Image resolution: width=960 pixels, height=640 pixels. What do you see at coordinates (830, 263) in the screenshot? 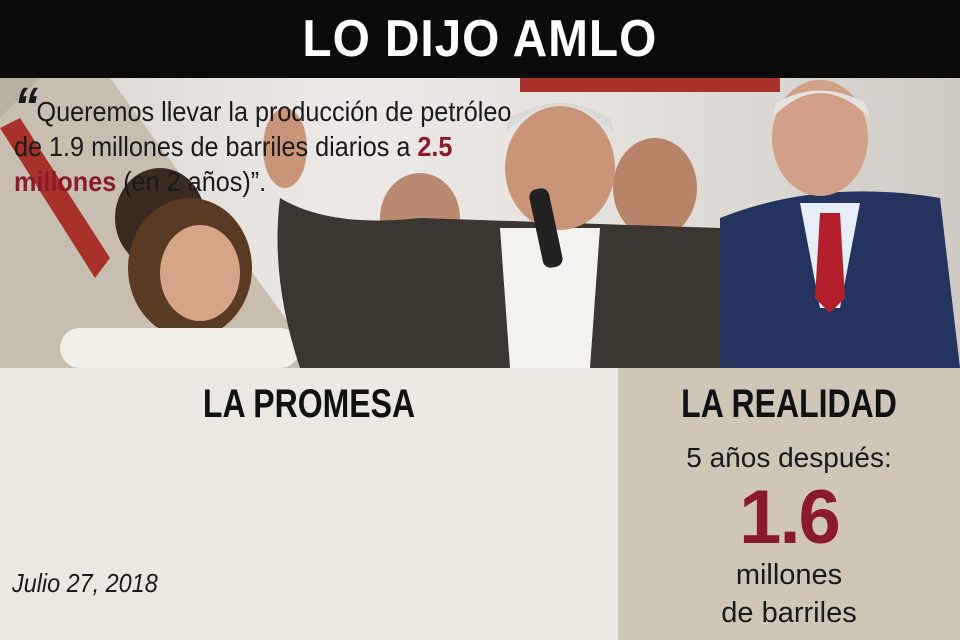
I see `man-tie` at bounding box center [830, 263].